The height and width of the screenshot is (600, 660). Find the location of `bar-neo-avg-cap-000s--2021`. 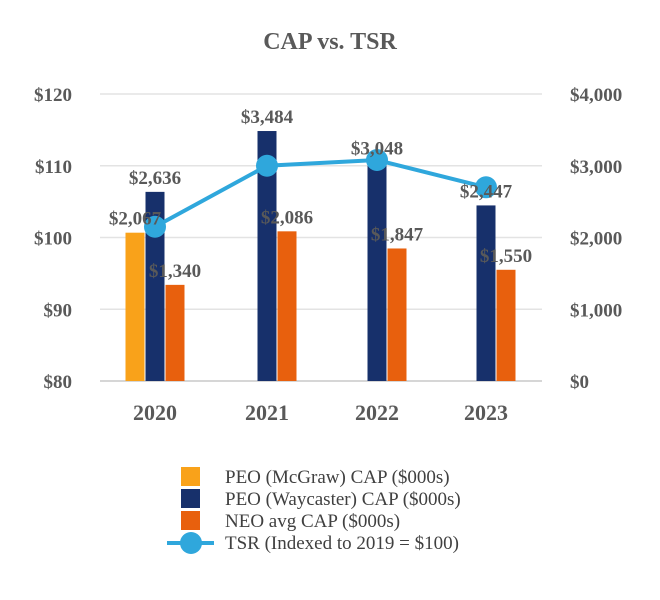

bar-neo-avg-cap-000s--2021 is located at coordinates (287, 306).